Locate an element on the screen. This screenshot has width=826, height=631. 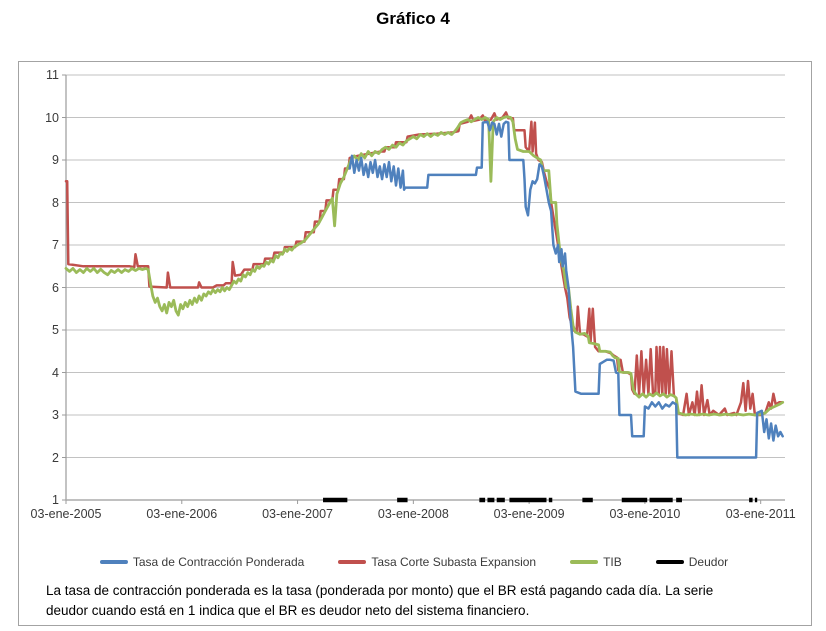
legend-label-tib: TIB is located at coordinates (612, 562).